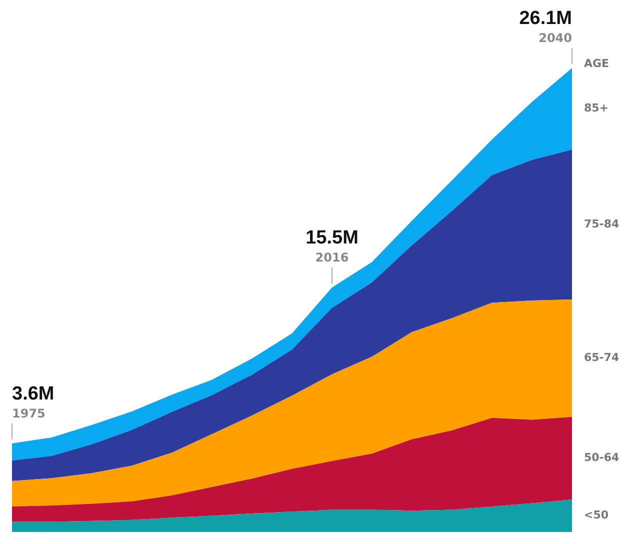 This screenshot has height=544, width=640. Describe the element at coordinates (332, 257) in the screenshot. I see `x-tick-label: 2016` at that location.